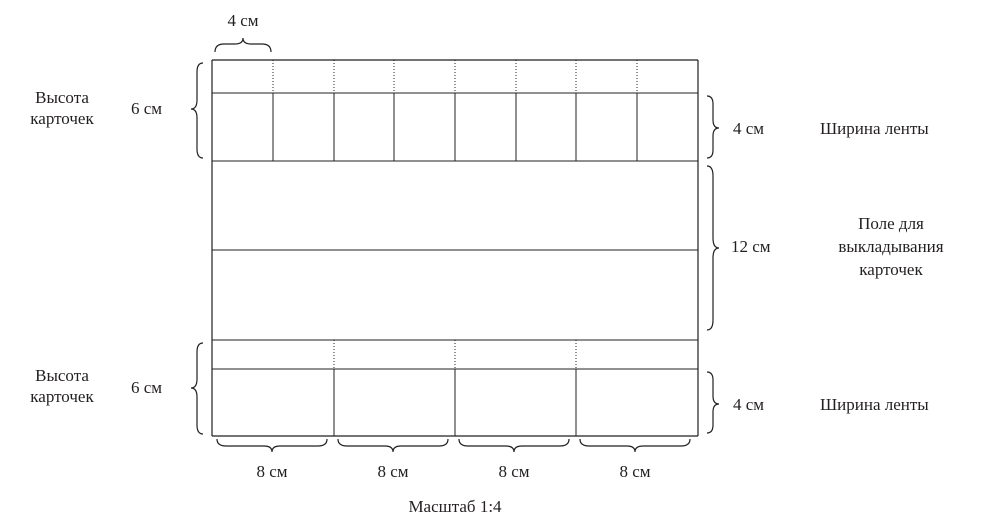  What do you see at coordinates (455, 110) in the screenshot?
I see `top-card-dividers` at bounding box center [455, 110].